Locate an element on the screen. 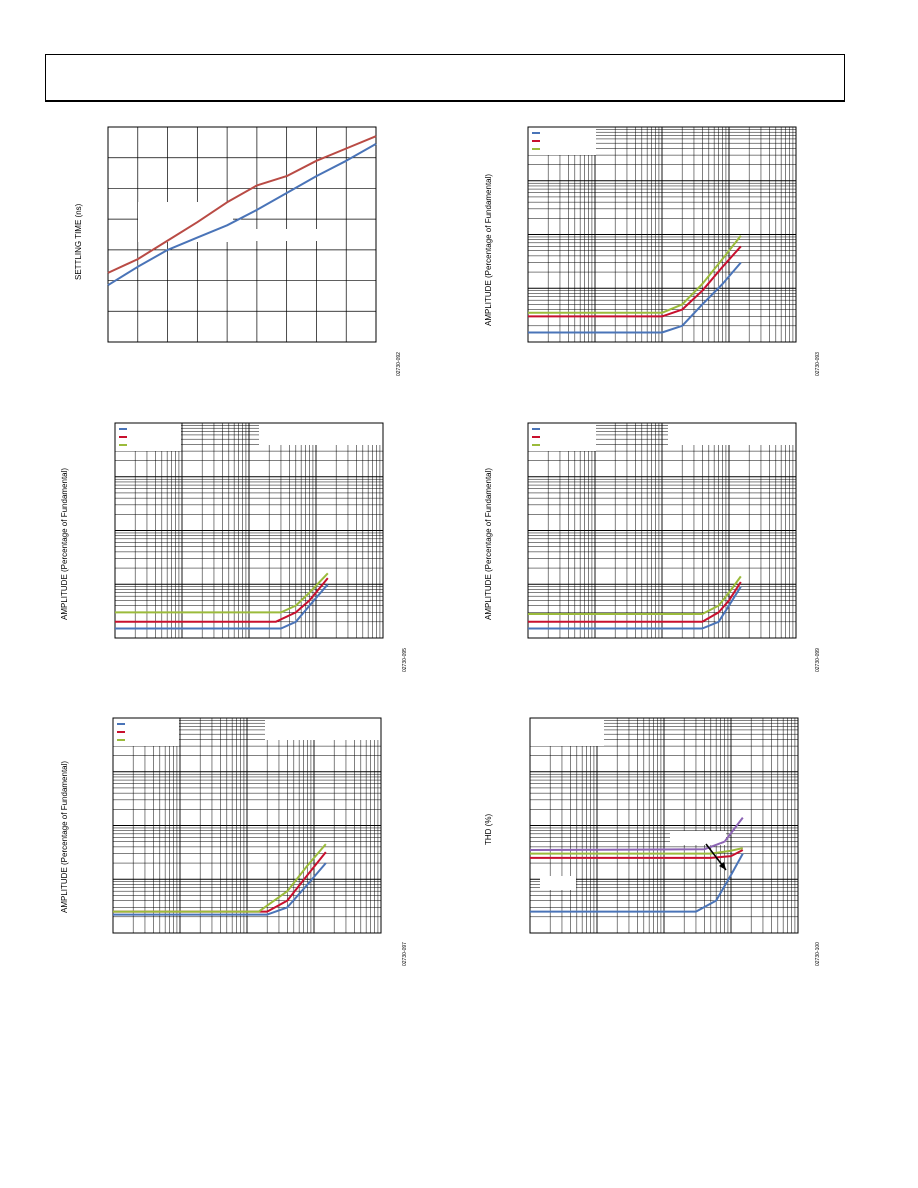 Image resolution: width=918 pixels, height=1188 pixels. y-axis-label: THD (%) is located at coordinates (488, 829).